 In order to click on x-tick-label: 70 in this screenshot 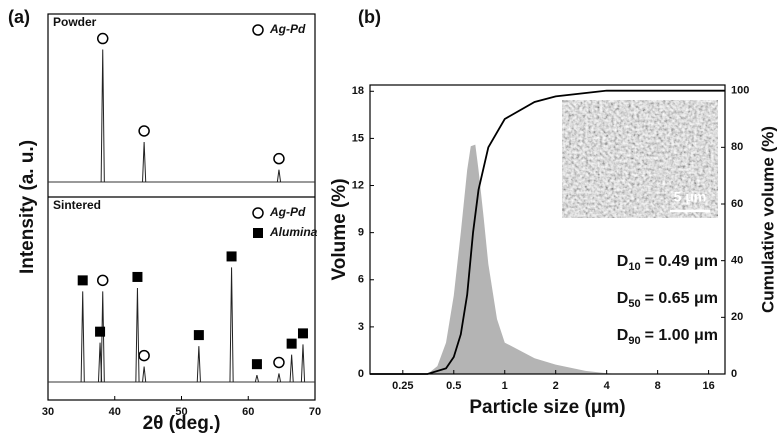, I will do `click(315, 412)`.